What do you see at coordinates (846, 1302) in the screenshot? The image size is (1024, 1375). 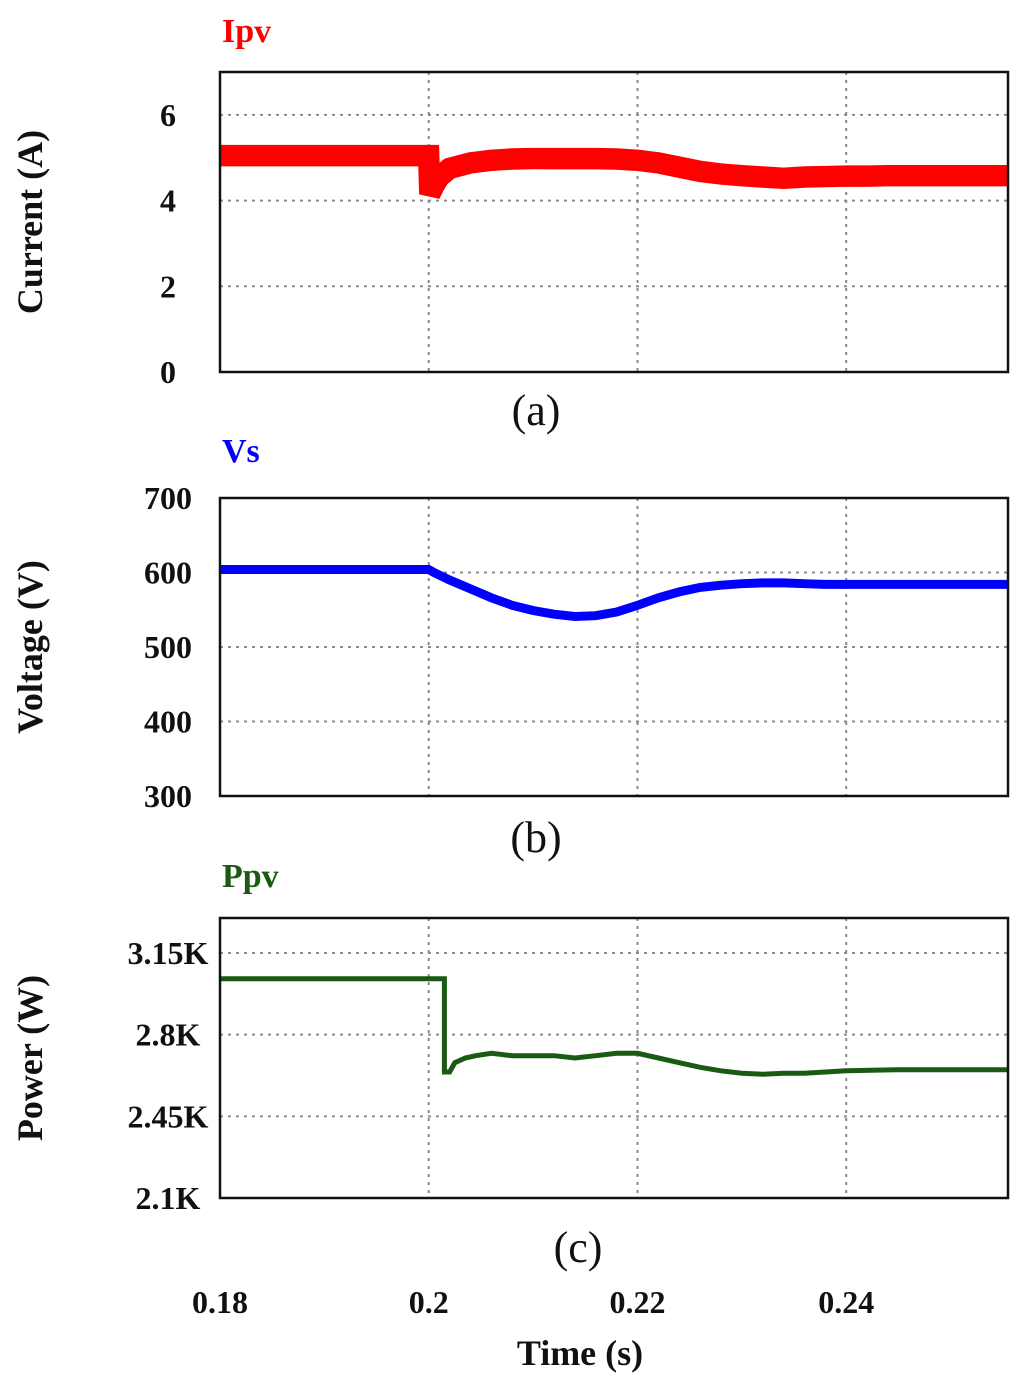 I see `x-tick-label: 0.24` at bounding box center [846, 1302].